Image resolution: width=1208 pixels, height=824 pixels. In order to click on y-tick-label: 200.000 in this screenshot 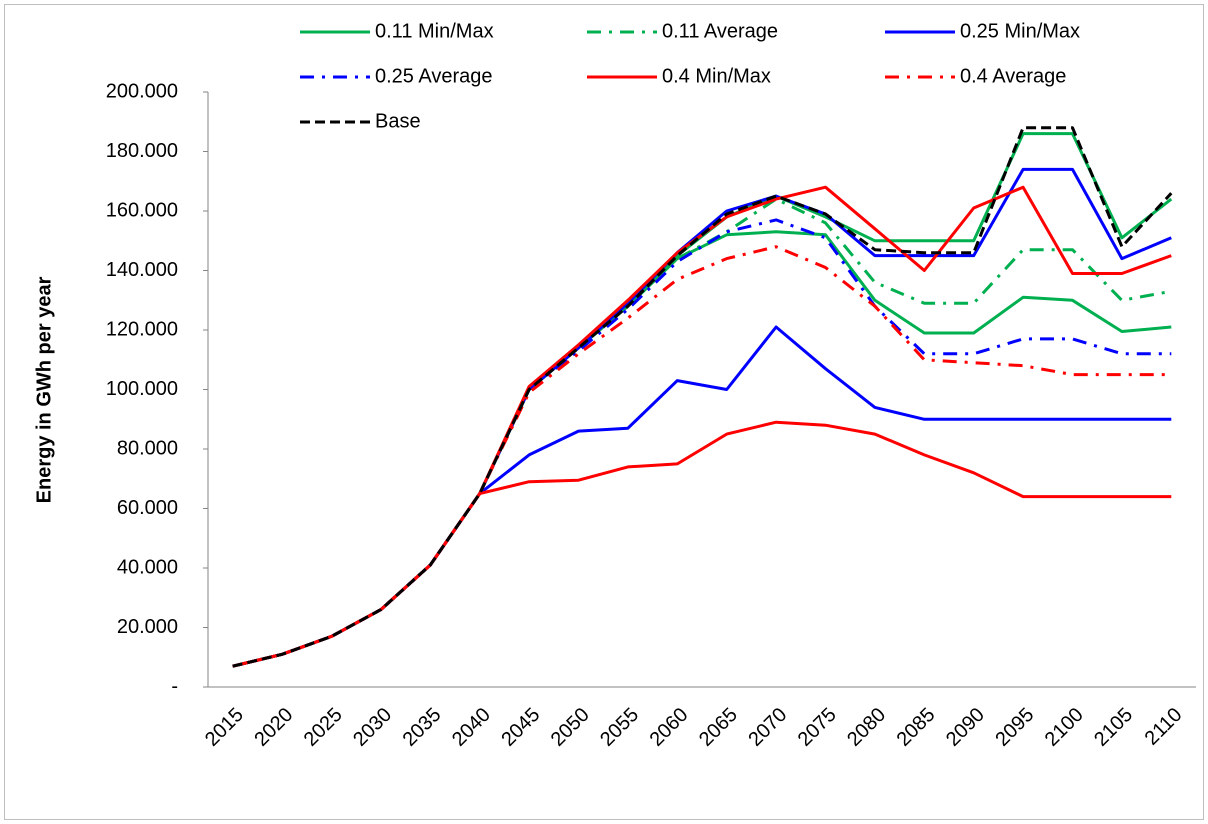, I will do `click(142, 91)`.